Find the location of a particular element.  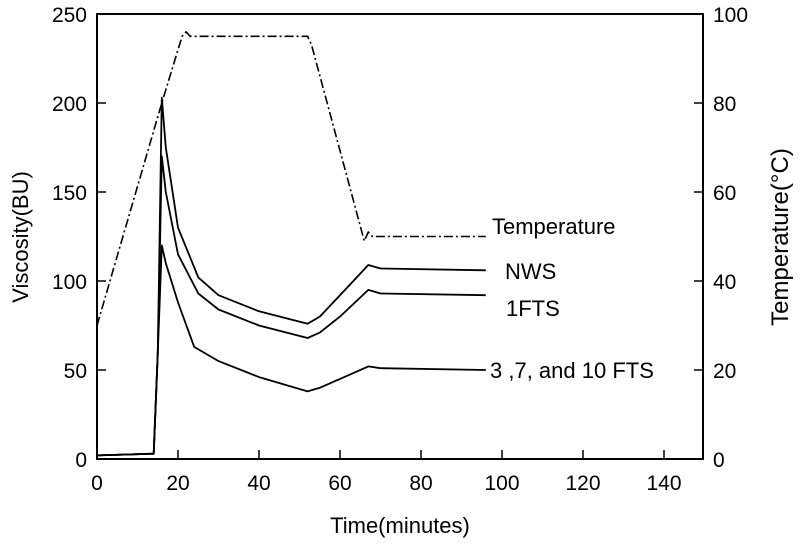

y2-tick-label: 40 is located at coordinates (724, 282).